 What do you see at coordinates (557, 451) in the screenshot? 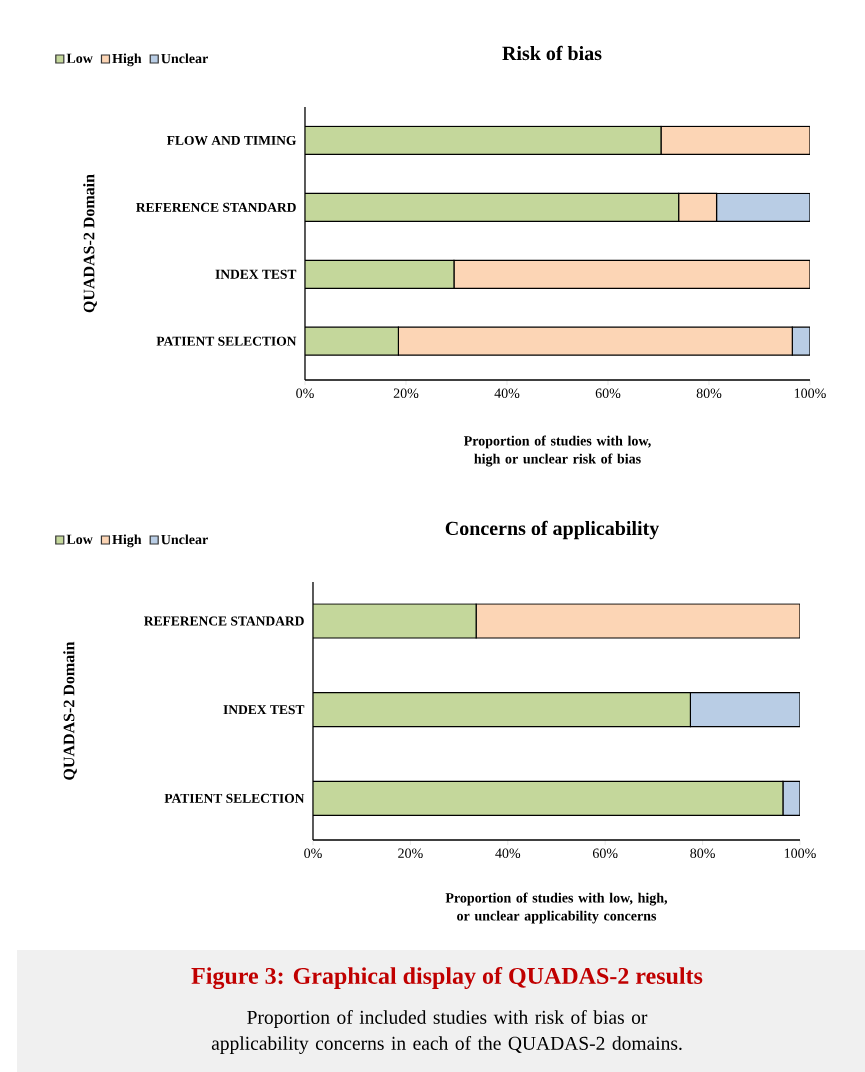
I see `x-axis-title: Proportion of studies with low, high or unclear risk of bias` at bounding box center [557, 451].